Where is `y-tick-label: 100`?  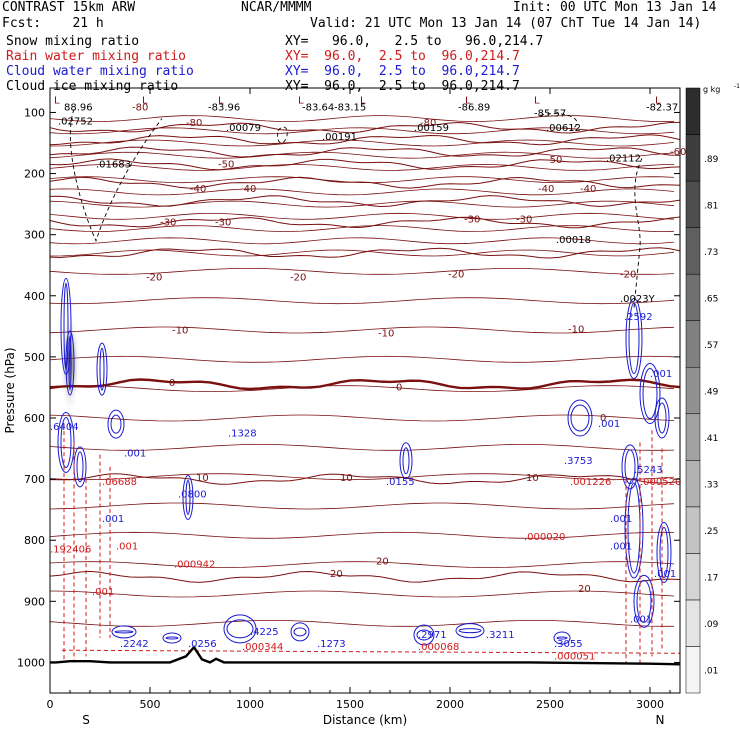
y-tick-label: 100 is located at coordinates (34, 112).